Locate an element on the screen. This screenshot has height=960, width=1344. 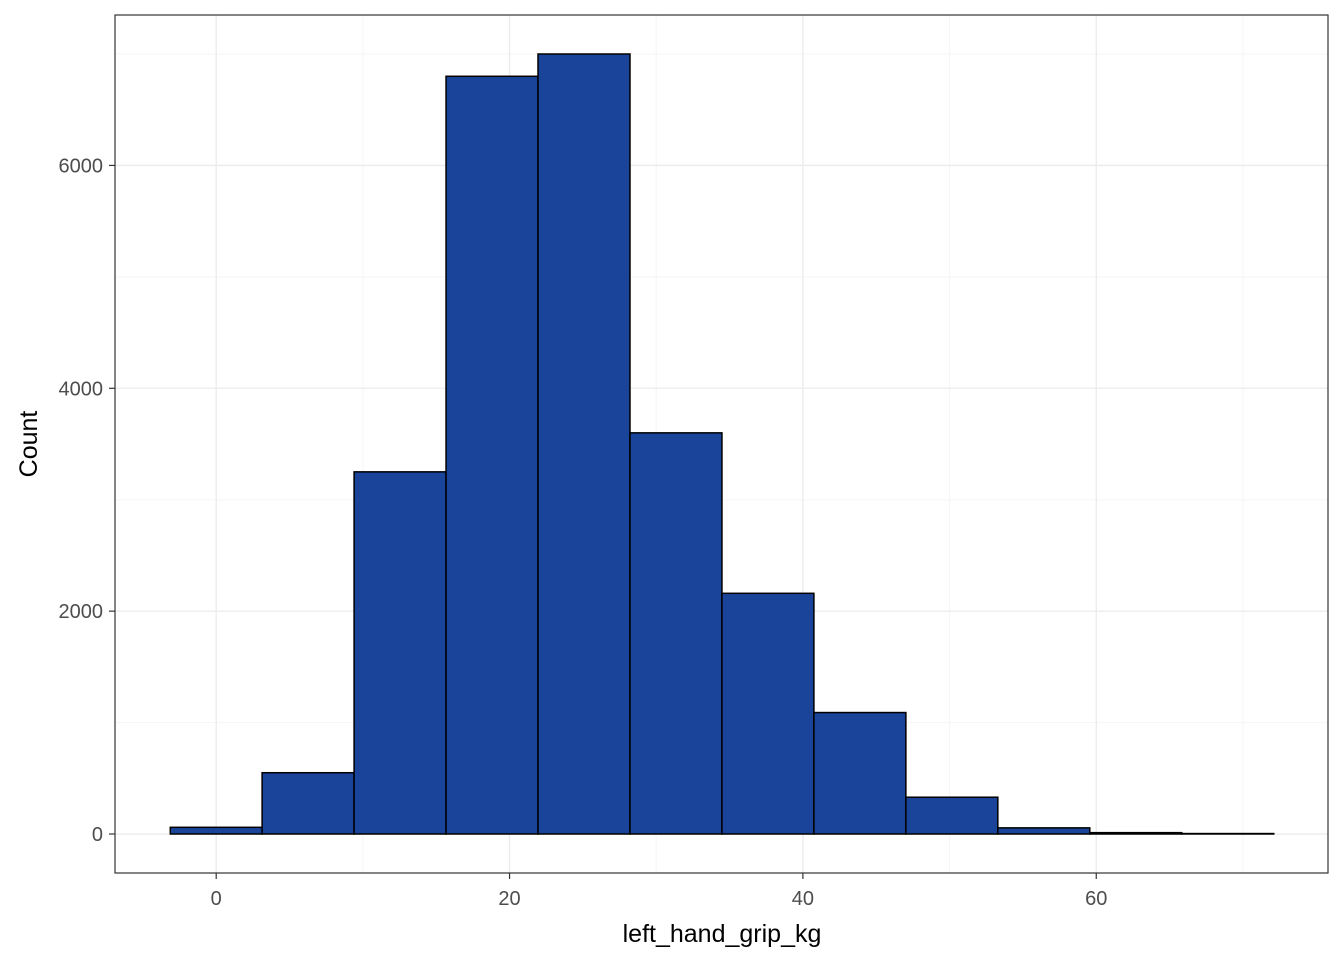
y-axis: 0 2000 4000 6000 is located at coordinates (87, 500).